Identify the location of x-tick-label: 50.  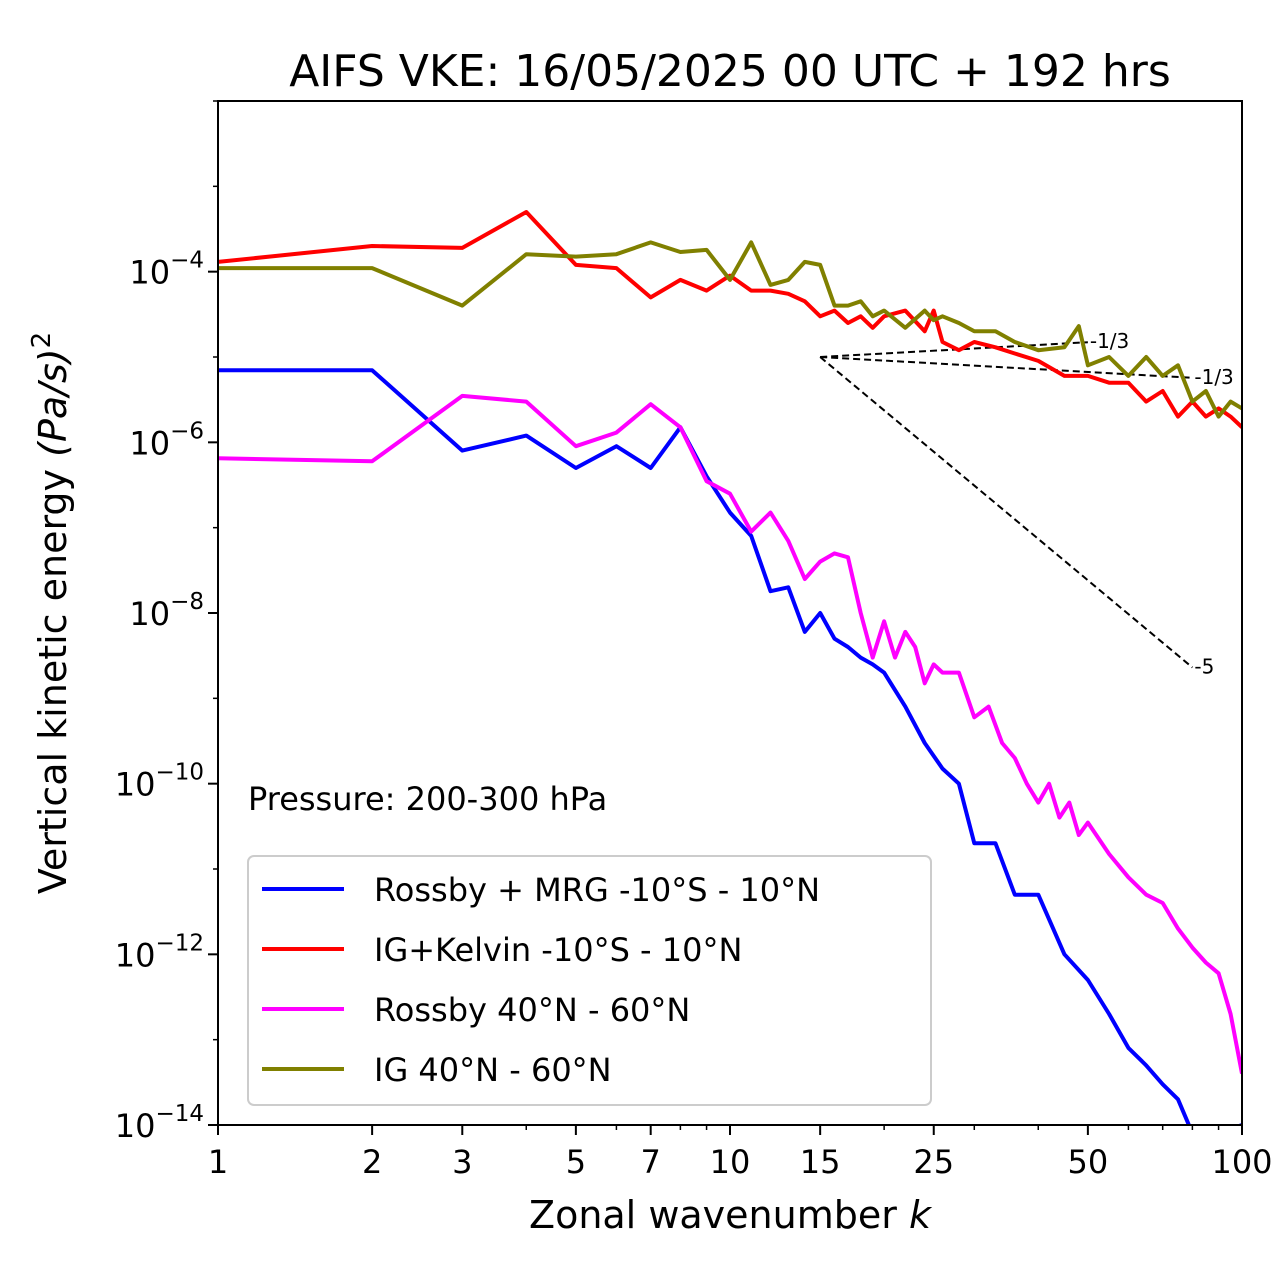
(1088, 1162).